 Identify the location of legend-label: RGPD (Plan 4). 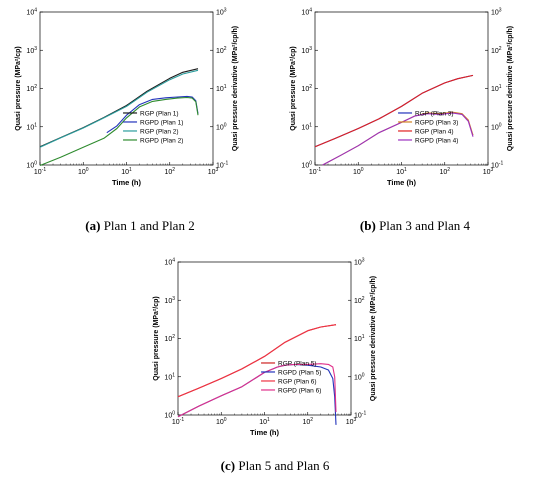
(436, 140).